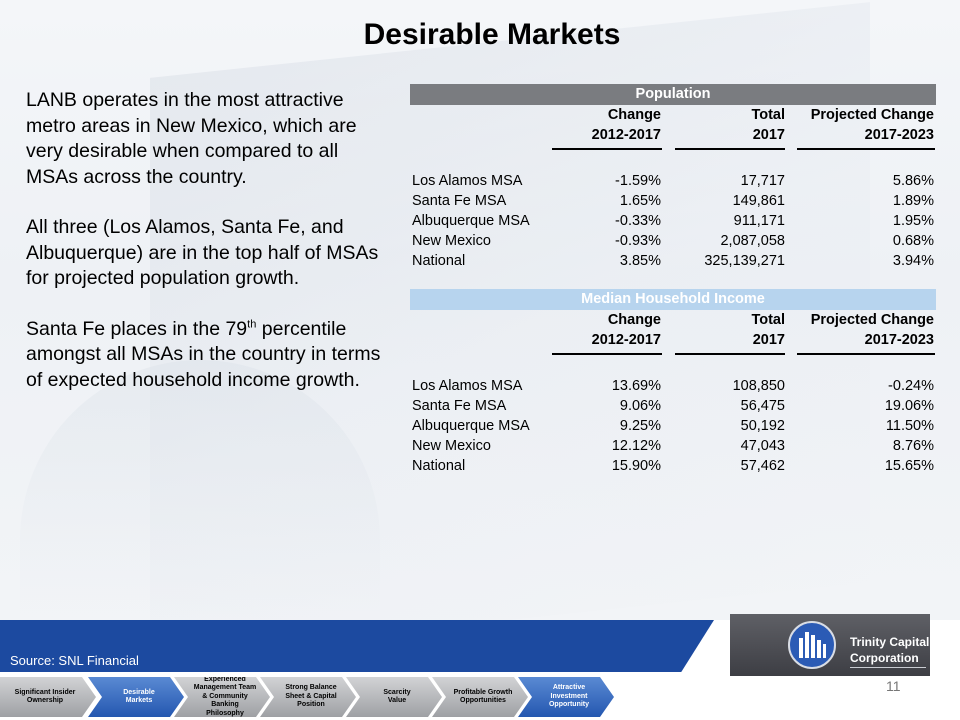 The width and height of the screenshot is (960, 720). What do you see at coordinates (139, 692) in the screenshot?
I see `nav-label: Desirable` at bounding box center [139, 692].